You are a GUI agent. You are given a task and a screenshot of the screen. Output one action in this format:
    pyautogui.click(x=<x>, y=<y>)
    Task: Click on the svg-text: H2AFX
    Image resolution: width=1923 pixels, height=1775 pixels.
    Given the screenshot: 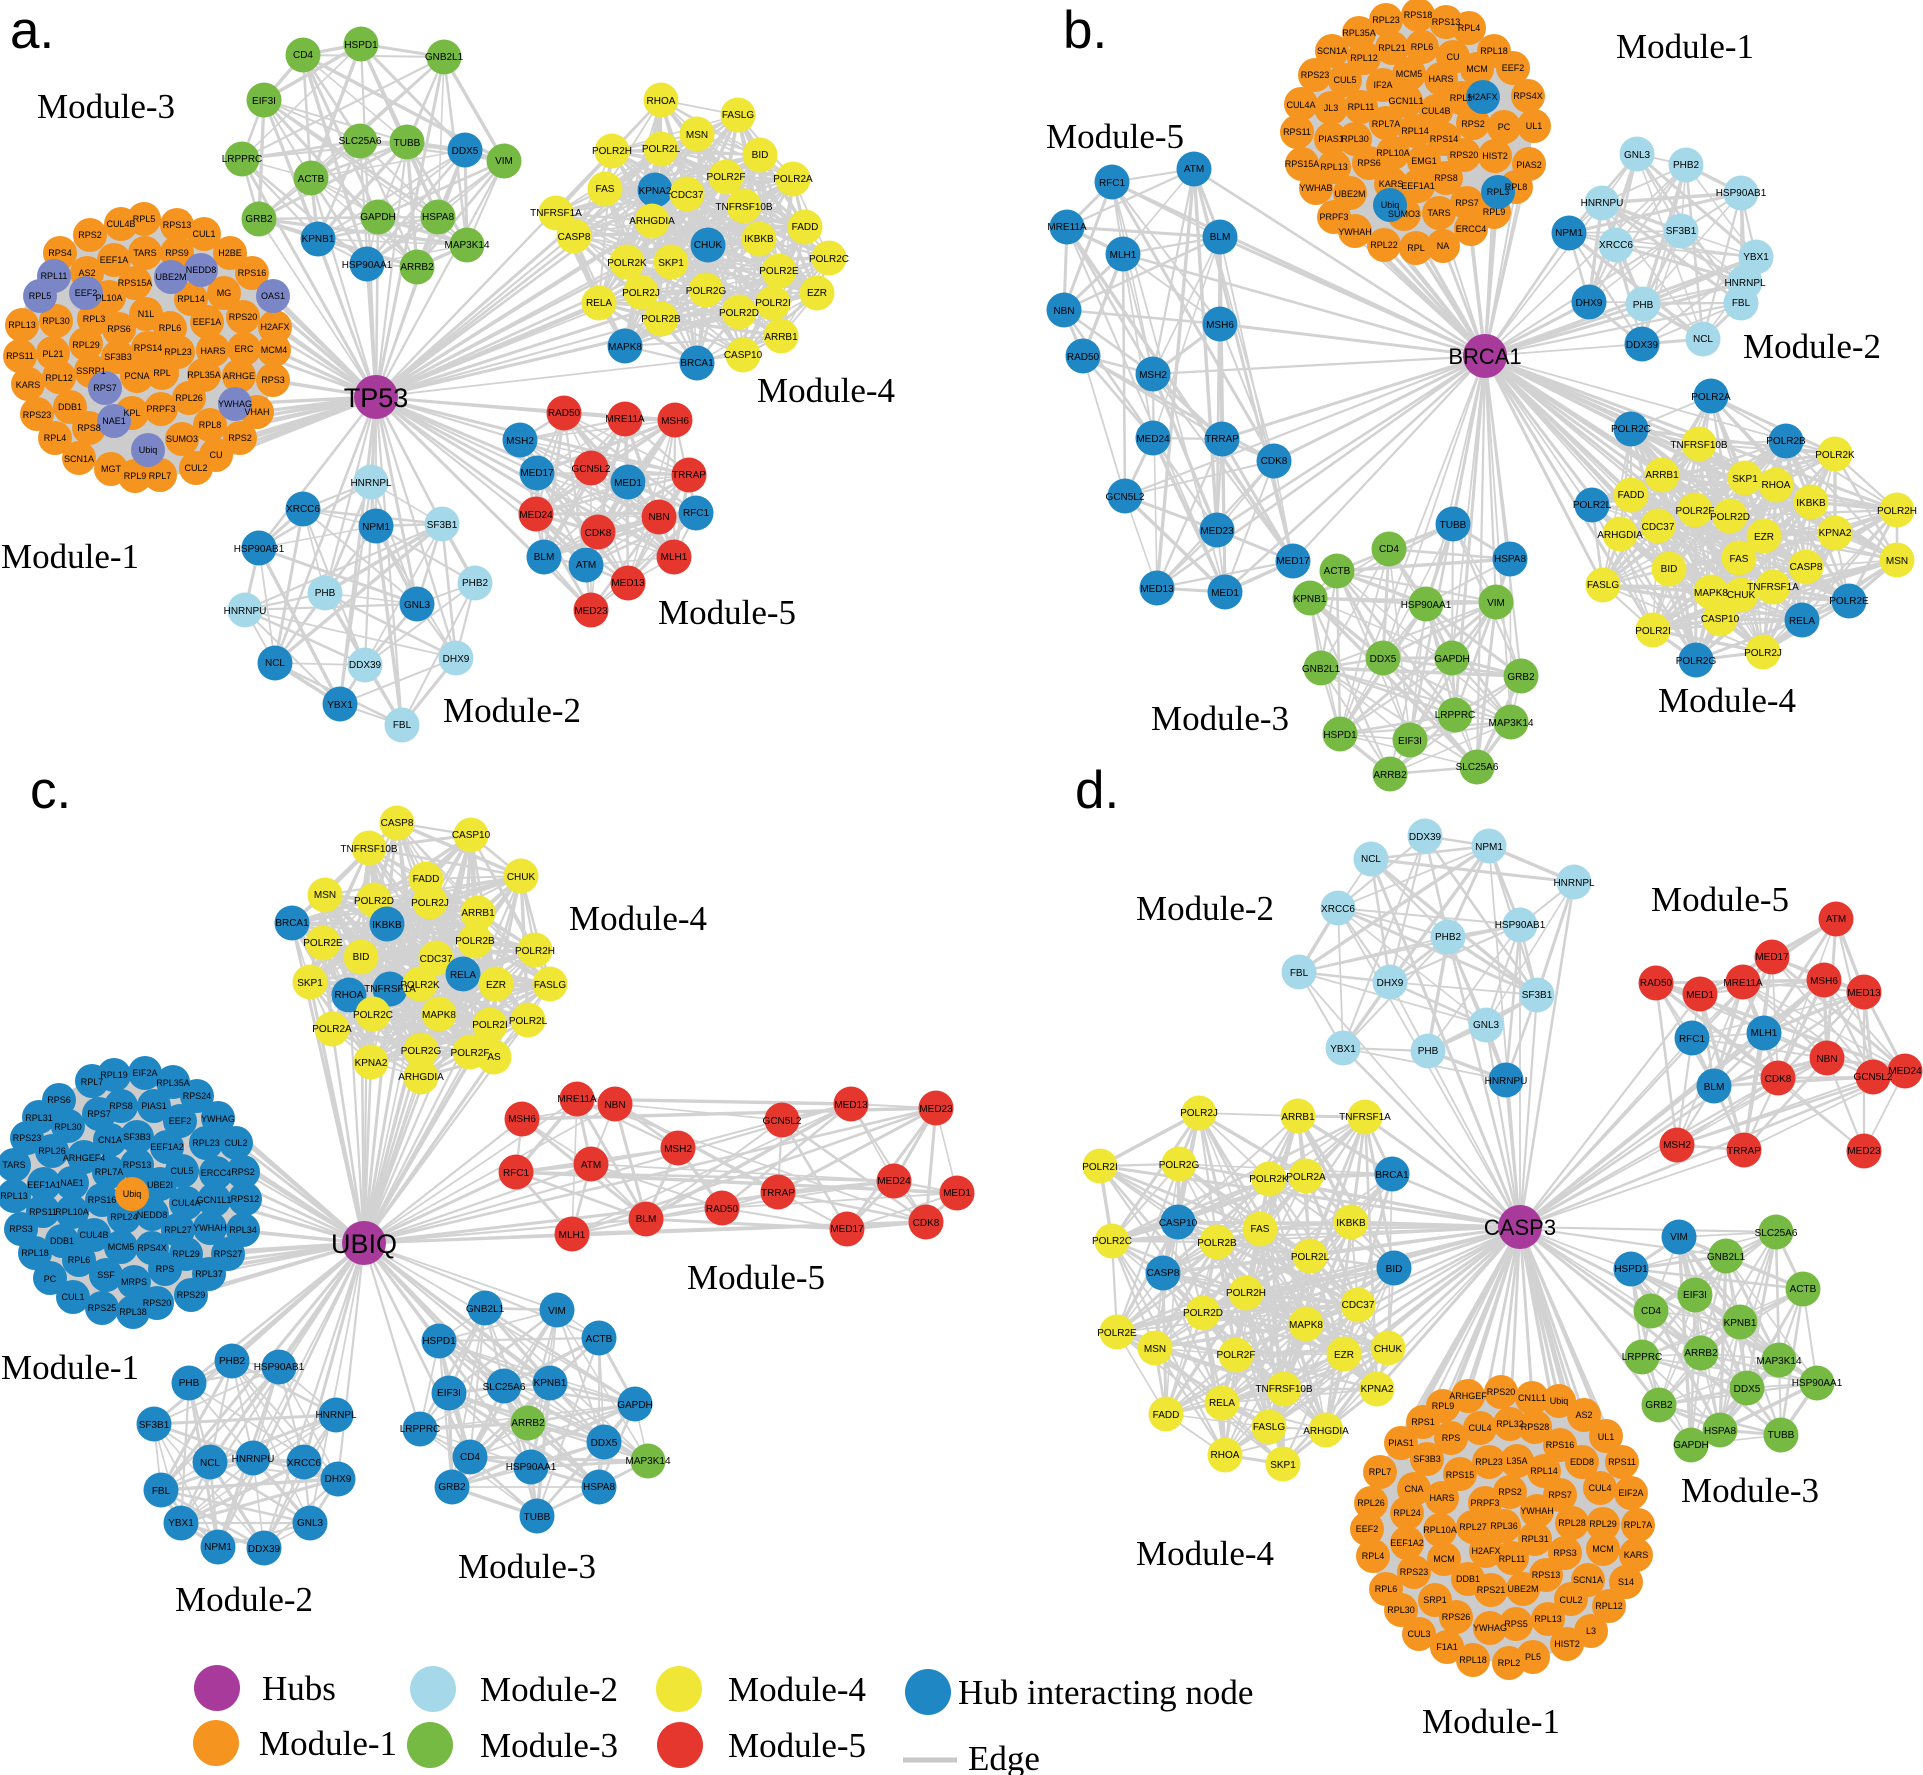 What is the action you would take?
    pyautogui.click(x=1482, y=97)
    